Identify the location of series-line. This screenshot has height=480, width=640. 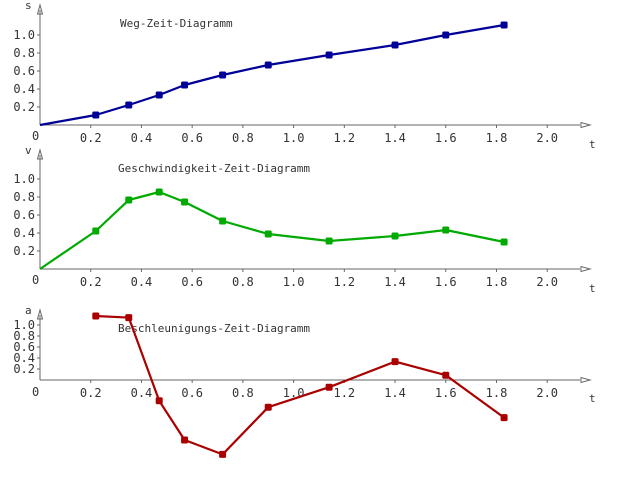
(272, 230).